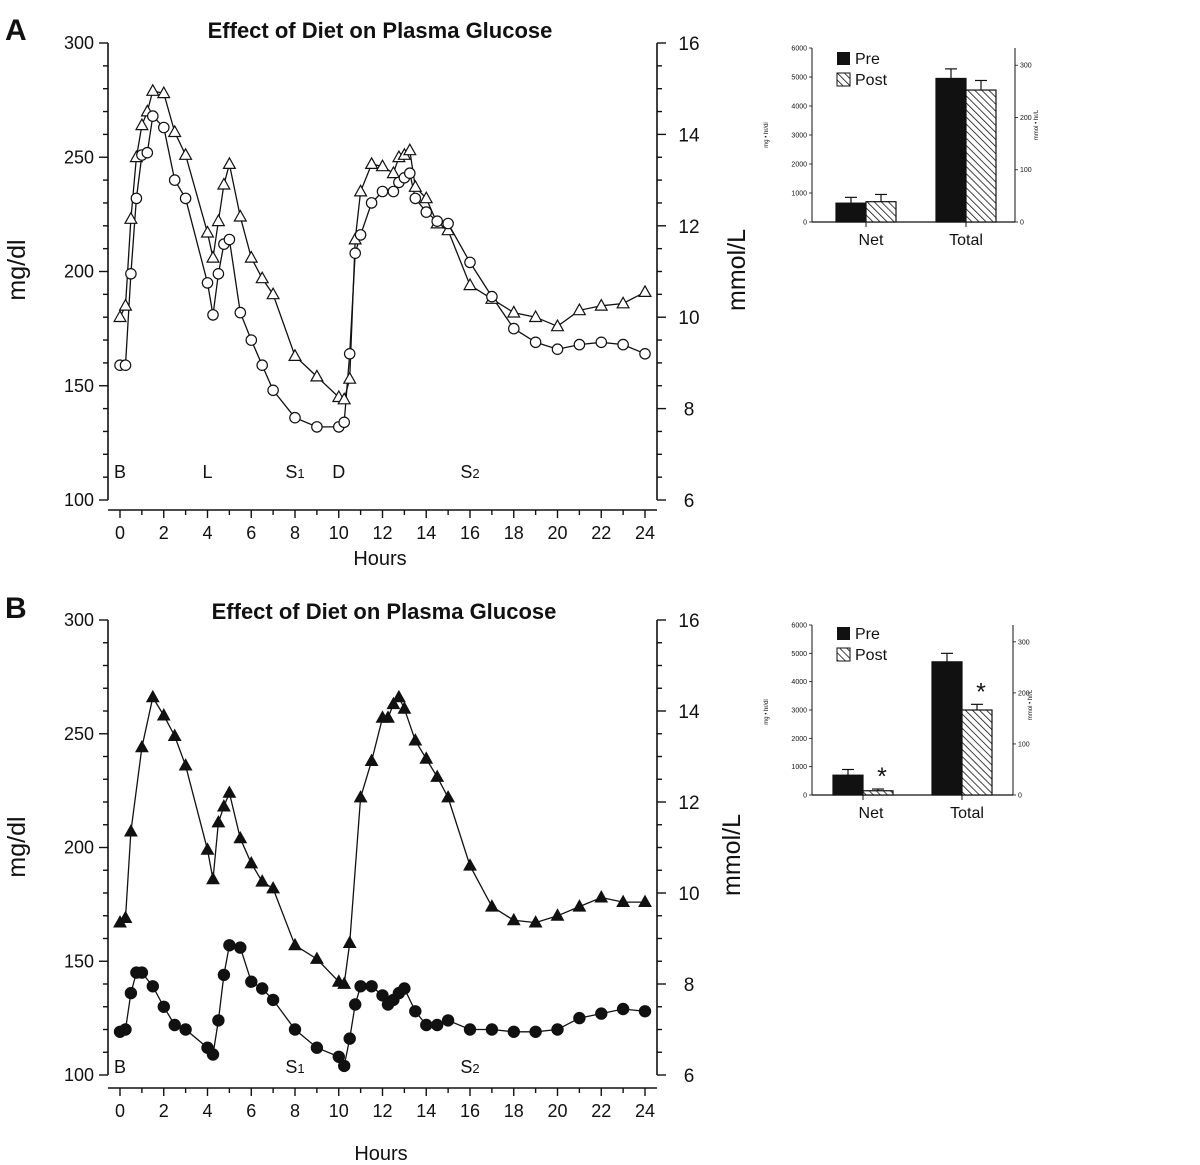 Image resolution: width=1200 pixels, height=1165 pixels. I want to click on inset-category-net-a: Net, so click(871, 240).